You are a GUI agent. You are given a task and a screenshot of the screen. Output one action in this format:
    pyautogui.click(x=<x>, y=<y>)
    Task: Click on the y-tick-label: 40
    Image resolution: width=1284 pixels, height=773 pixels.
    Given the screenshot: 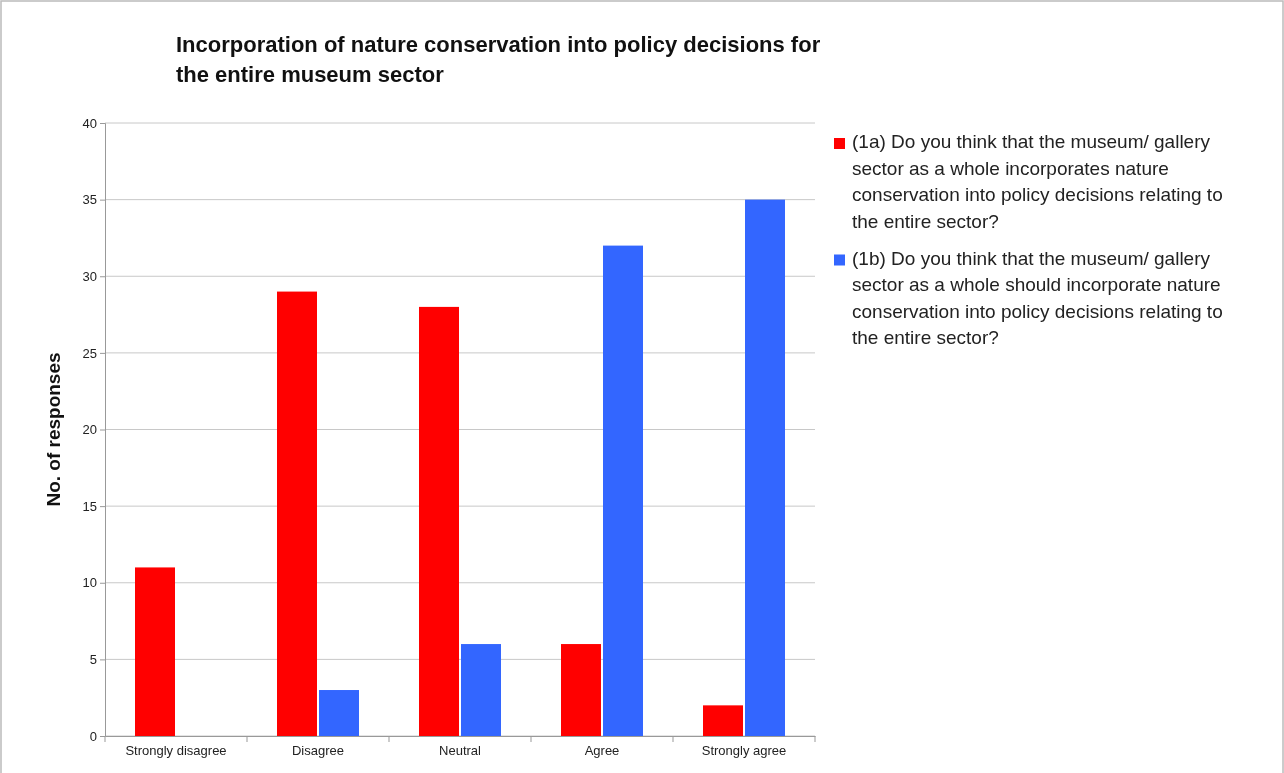 What is the action you would take?
    pyautogui.click(x=89, y=123)
    